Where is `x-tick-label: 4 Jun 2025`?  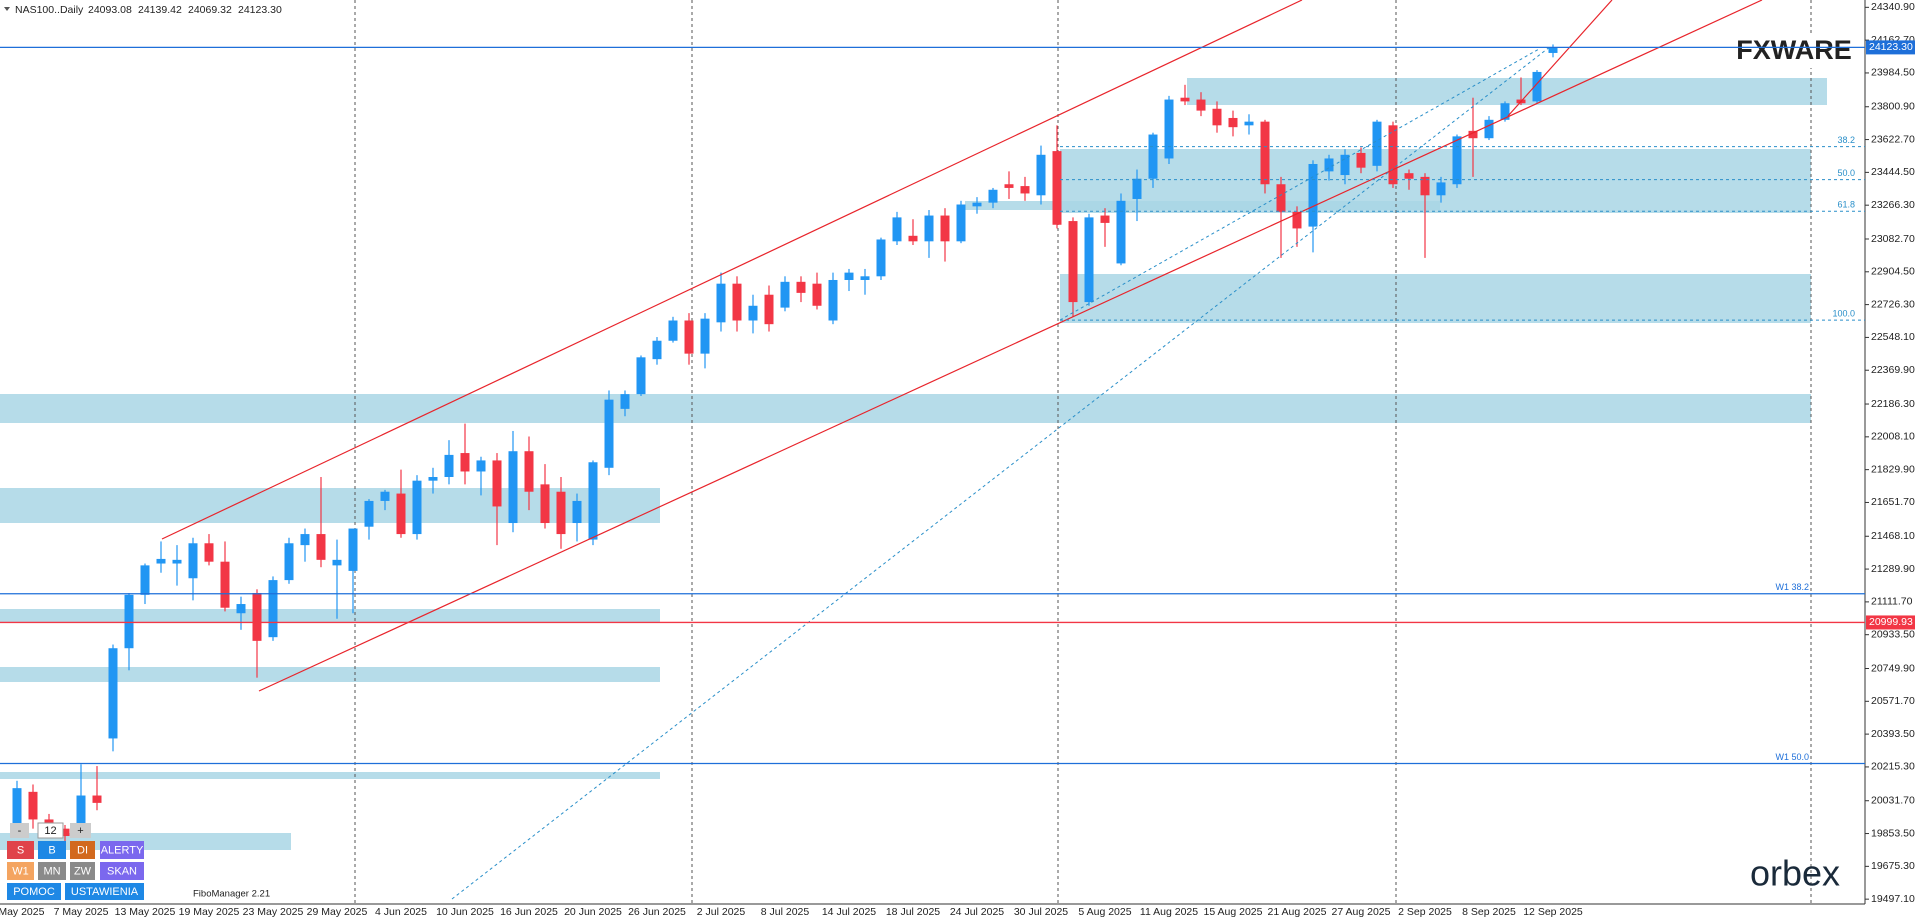
x-tick-label: 4 Jun 2025 is located at coordinates (401, 912).